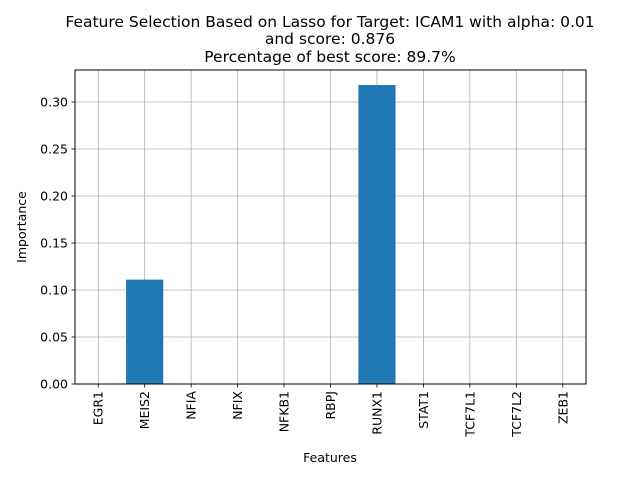 The height and width of the screenshot is (480, 640). What do you see at coordinates (54, 242) in the screenshot?
I see `y-tick-label: 0.15` at bounding box center [54, 242].